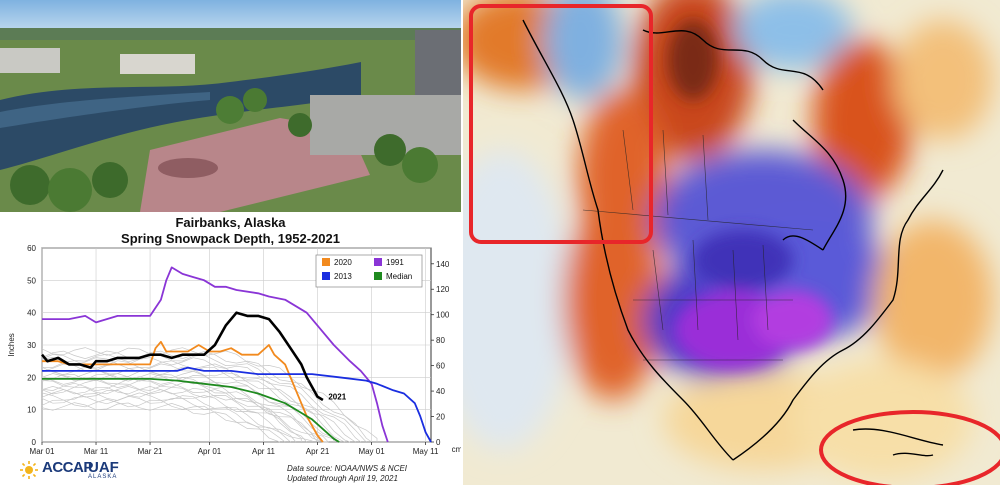 This screenshot has width=1000, height=485. Describe the element at coordinates (395, 262) in the screenshot. I see `legend-label-1991: 1991` at that location.